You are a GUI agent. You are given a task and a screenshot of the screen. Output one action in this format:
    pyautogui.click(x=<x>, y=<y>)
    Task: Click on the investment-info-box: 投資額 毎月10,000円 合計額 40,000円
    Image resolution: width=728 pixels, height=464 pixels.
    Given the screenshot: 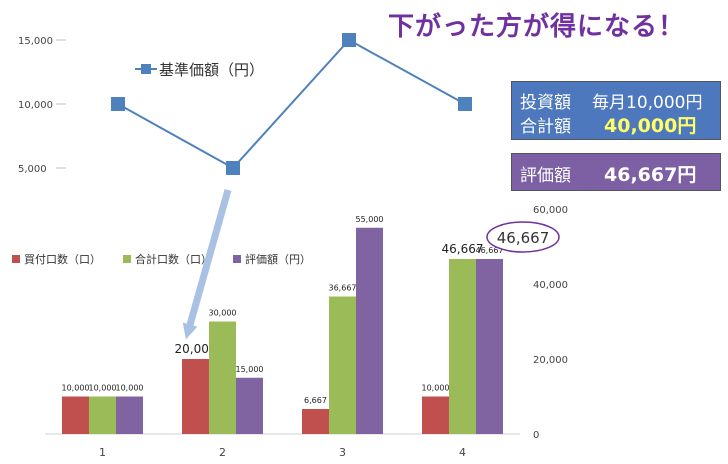 What is the action you would take?
    pyautogui.click(x=616, y=110)
    